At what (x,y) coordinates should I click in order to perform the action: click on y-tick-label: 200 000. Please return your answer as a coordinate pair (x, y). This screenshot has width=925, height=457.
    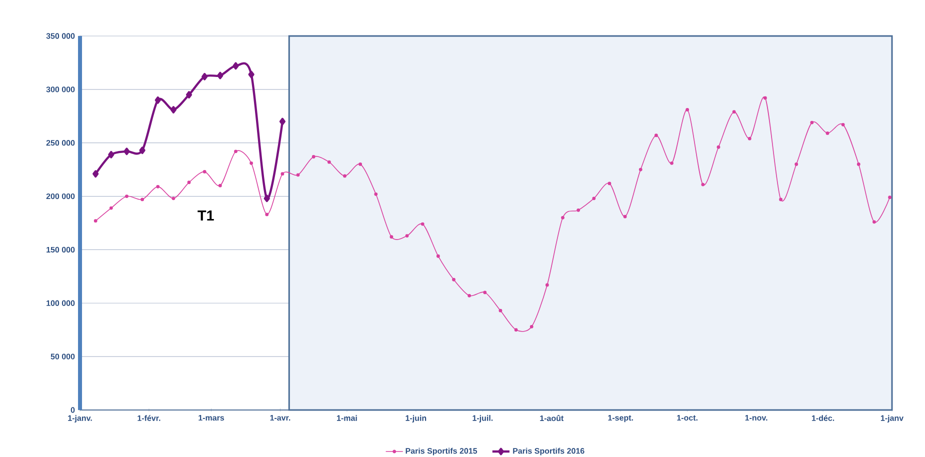
    Looking at the image, I should click on (60, 196).